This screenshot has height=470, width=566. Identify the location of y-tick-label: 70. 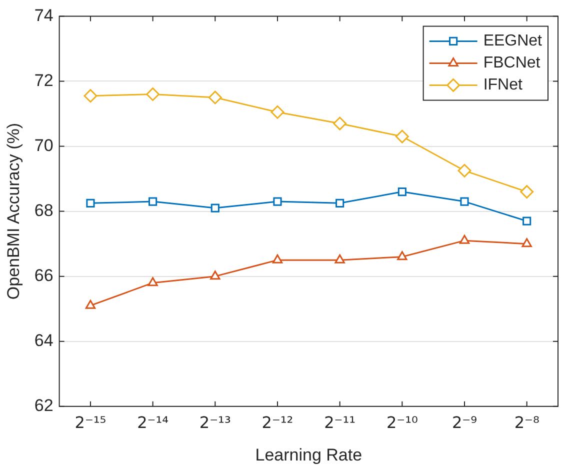
(44, 145).